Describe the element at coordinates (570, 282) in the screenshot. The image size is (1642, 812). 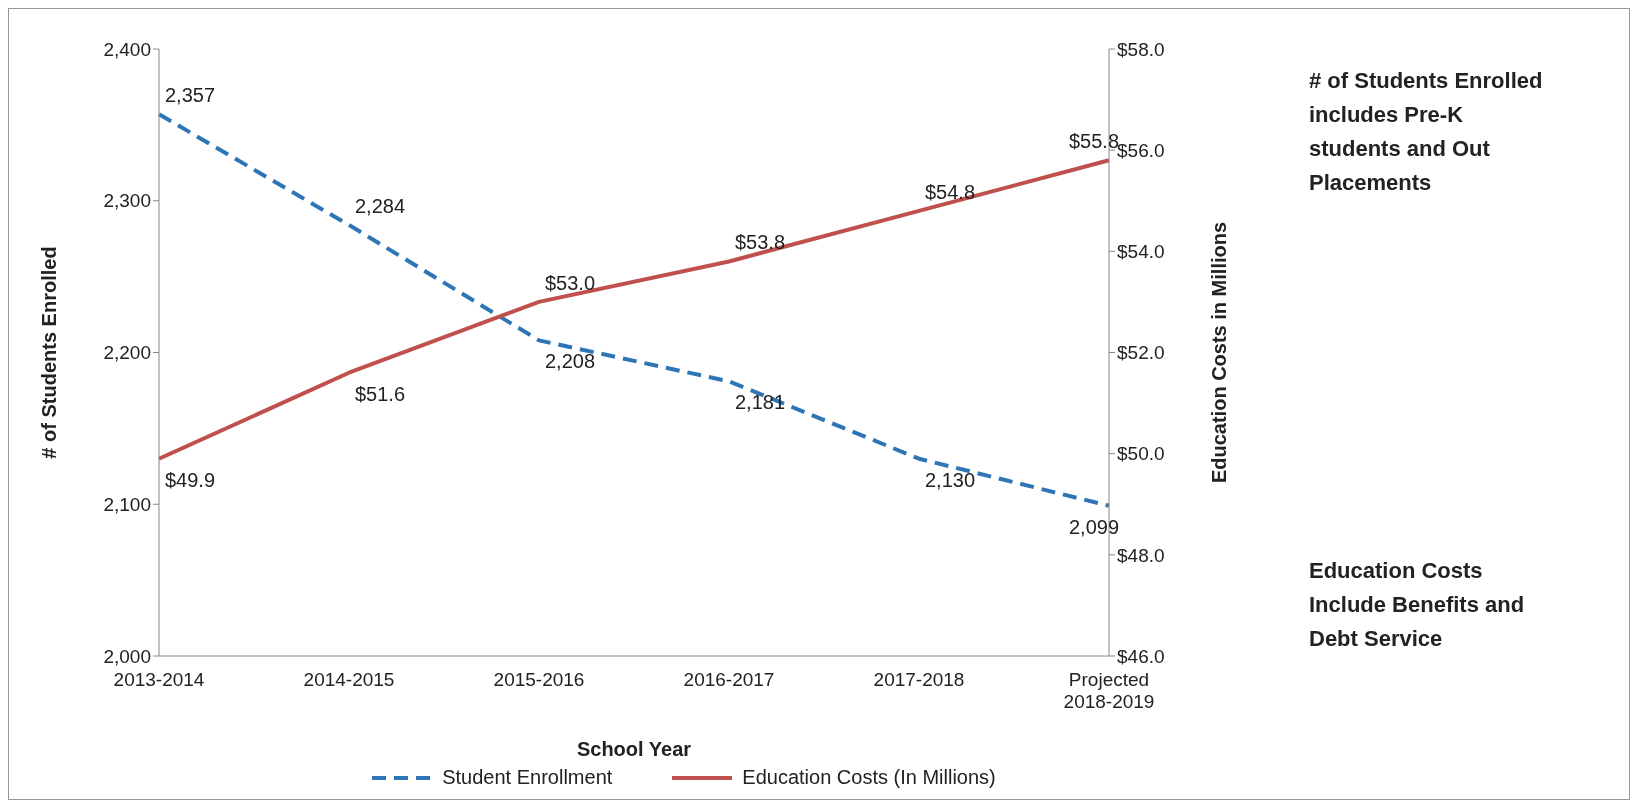
I see `data-label: $53.0` at that location.